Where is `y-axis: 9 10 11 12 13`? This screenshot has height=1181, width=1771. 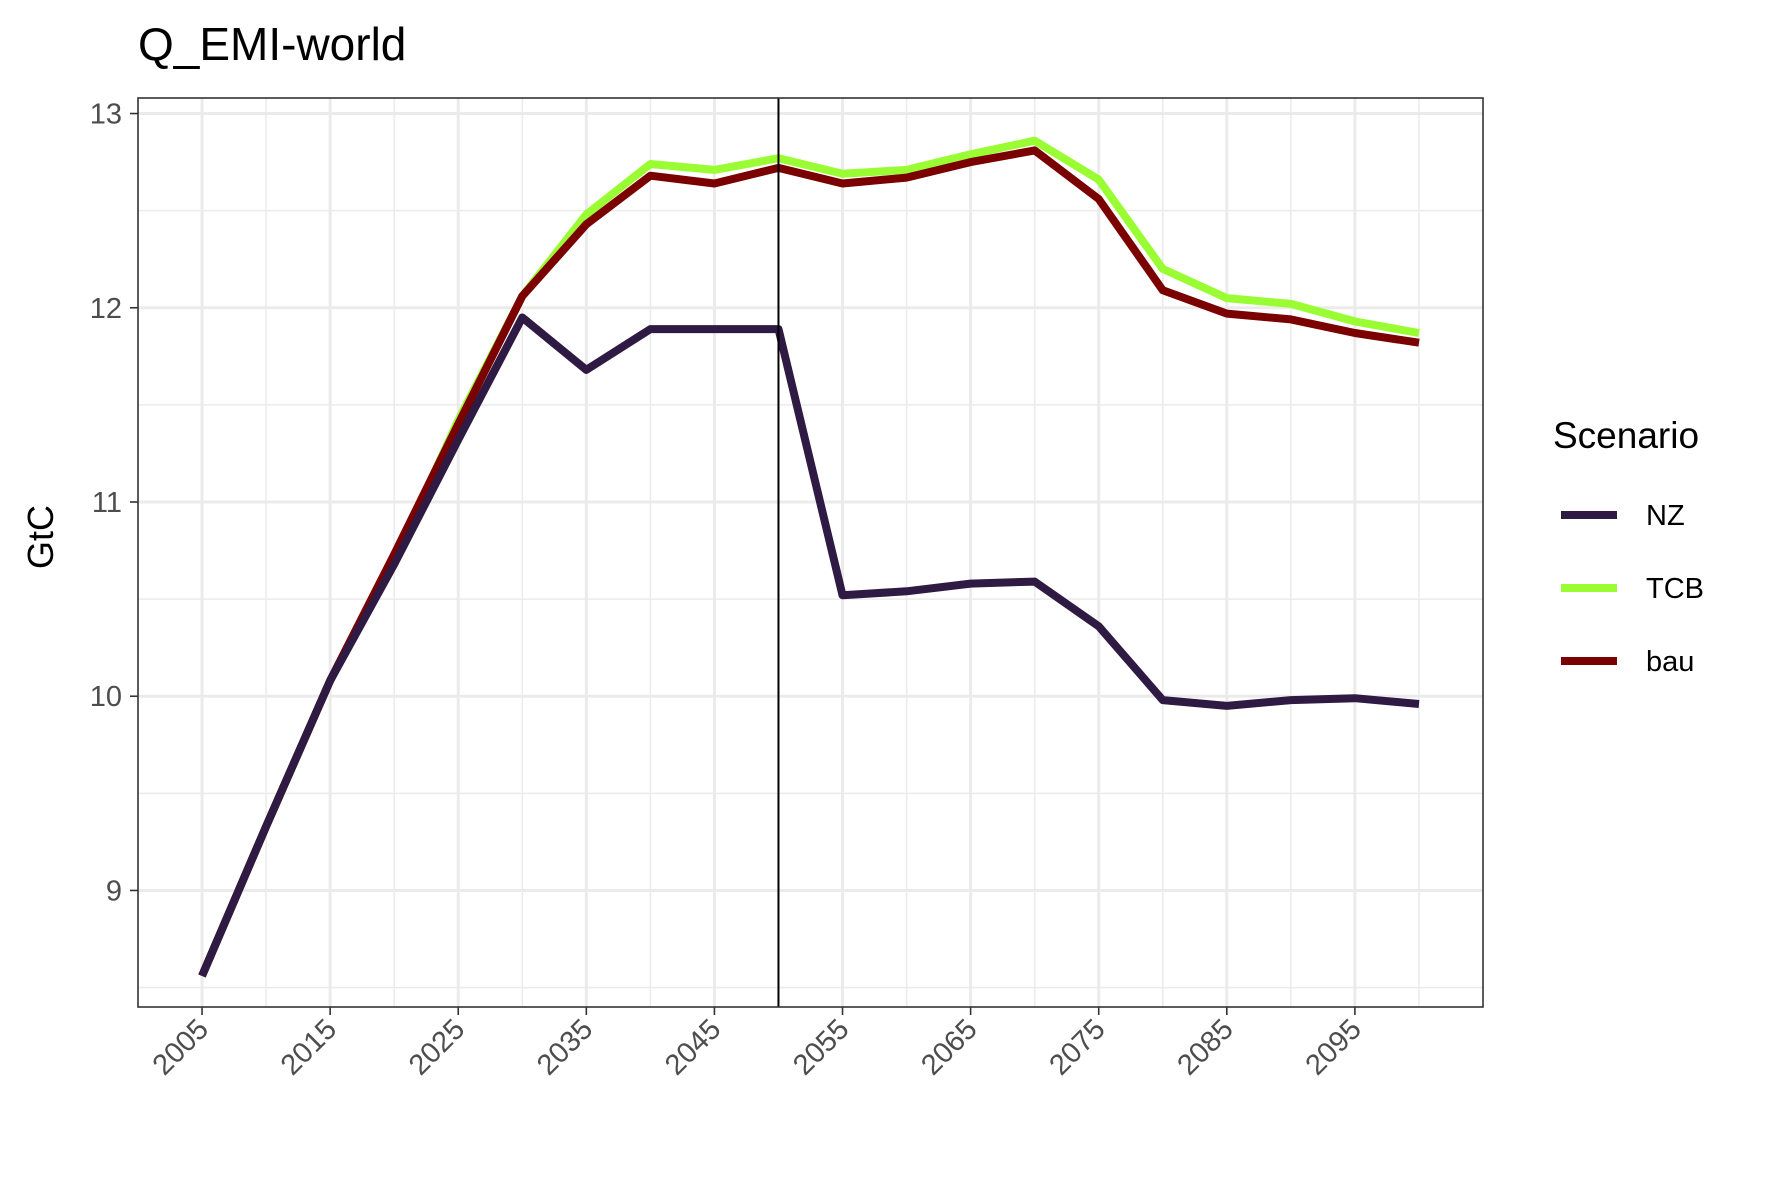 y-axis: 9 10 11 12 13 is located at coordinates (114, 503).